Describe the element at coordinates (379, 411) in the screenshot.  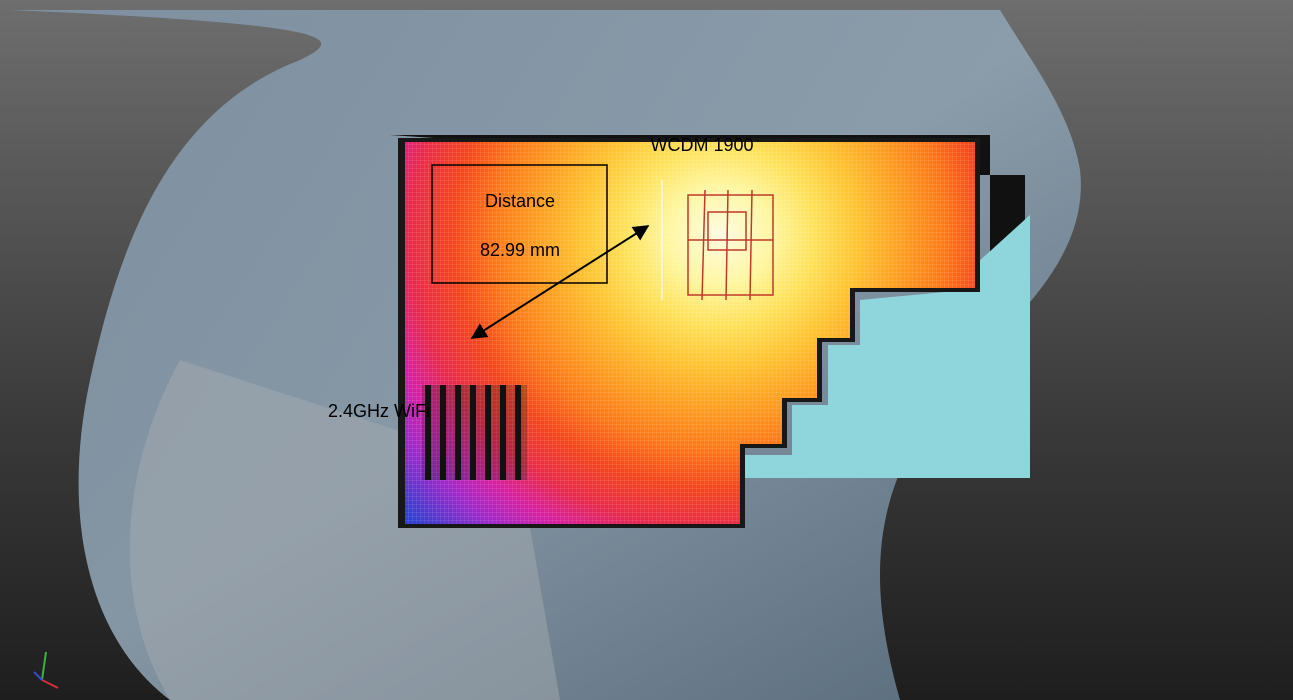
I see `antenna-label: 2.4GHz WiFi` at that location.